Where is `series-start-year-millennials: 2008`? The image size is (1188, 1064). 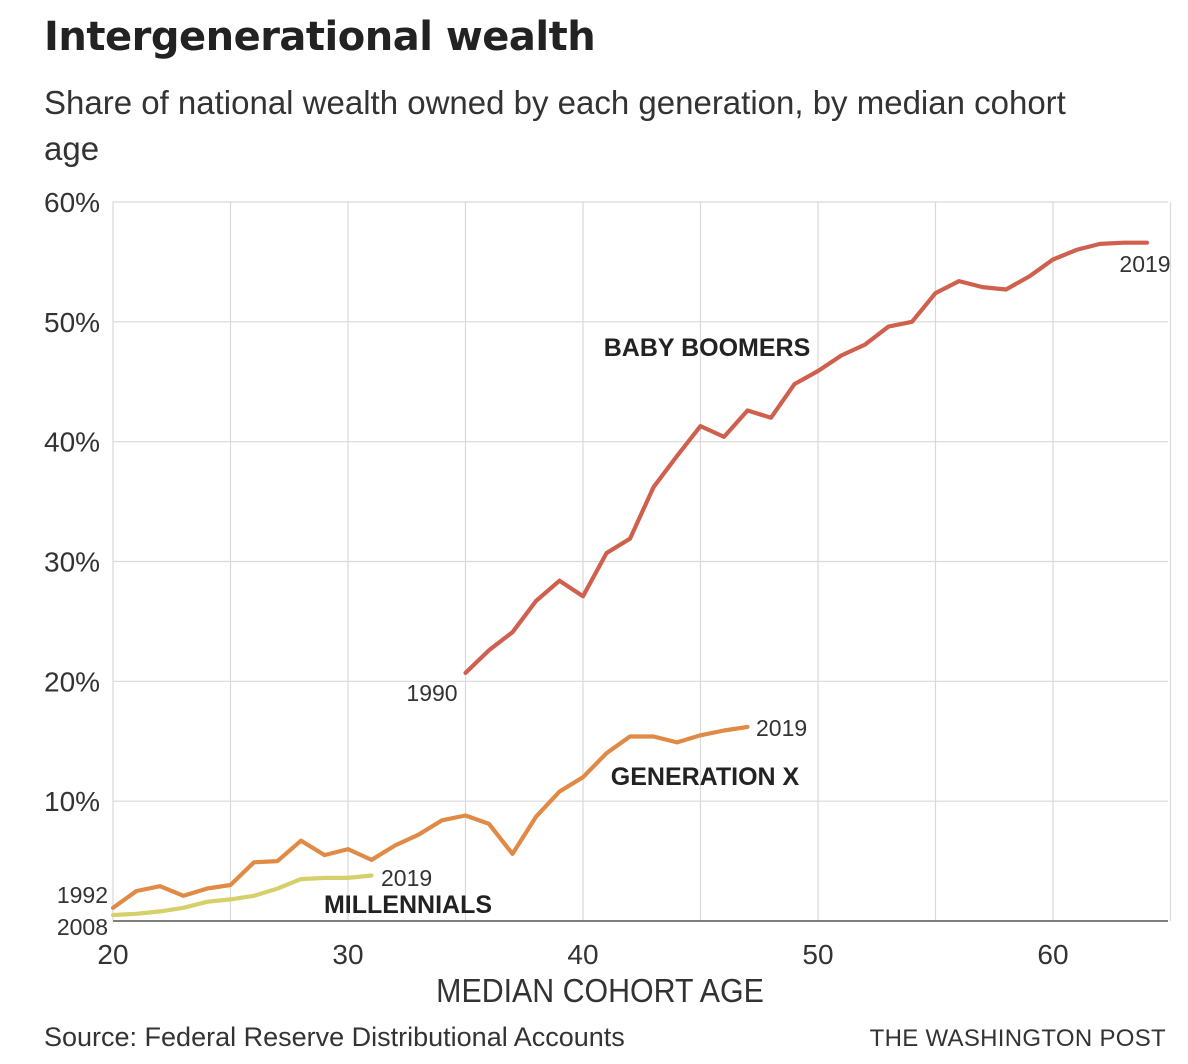
series-start-year-millennials: 2008 is located at coordinates (82, 927).